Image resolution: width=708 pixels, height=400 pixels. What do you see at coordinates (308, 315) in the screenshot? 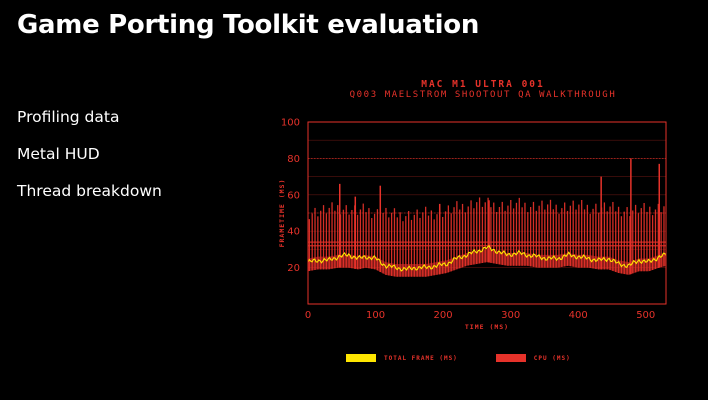
I see `x-tick-label-0: 0` at bounding box center [308, 315].